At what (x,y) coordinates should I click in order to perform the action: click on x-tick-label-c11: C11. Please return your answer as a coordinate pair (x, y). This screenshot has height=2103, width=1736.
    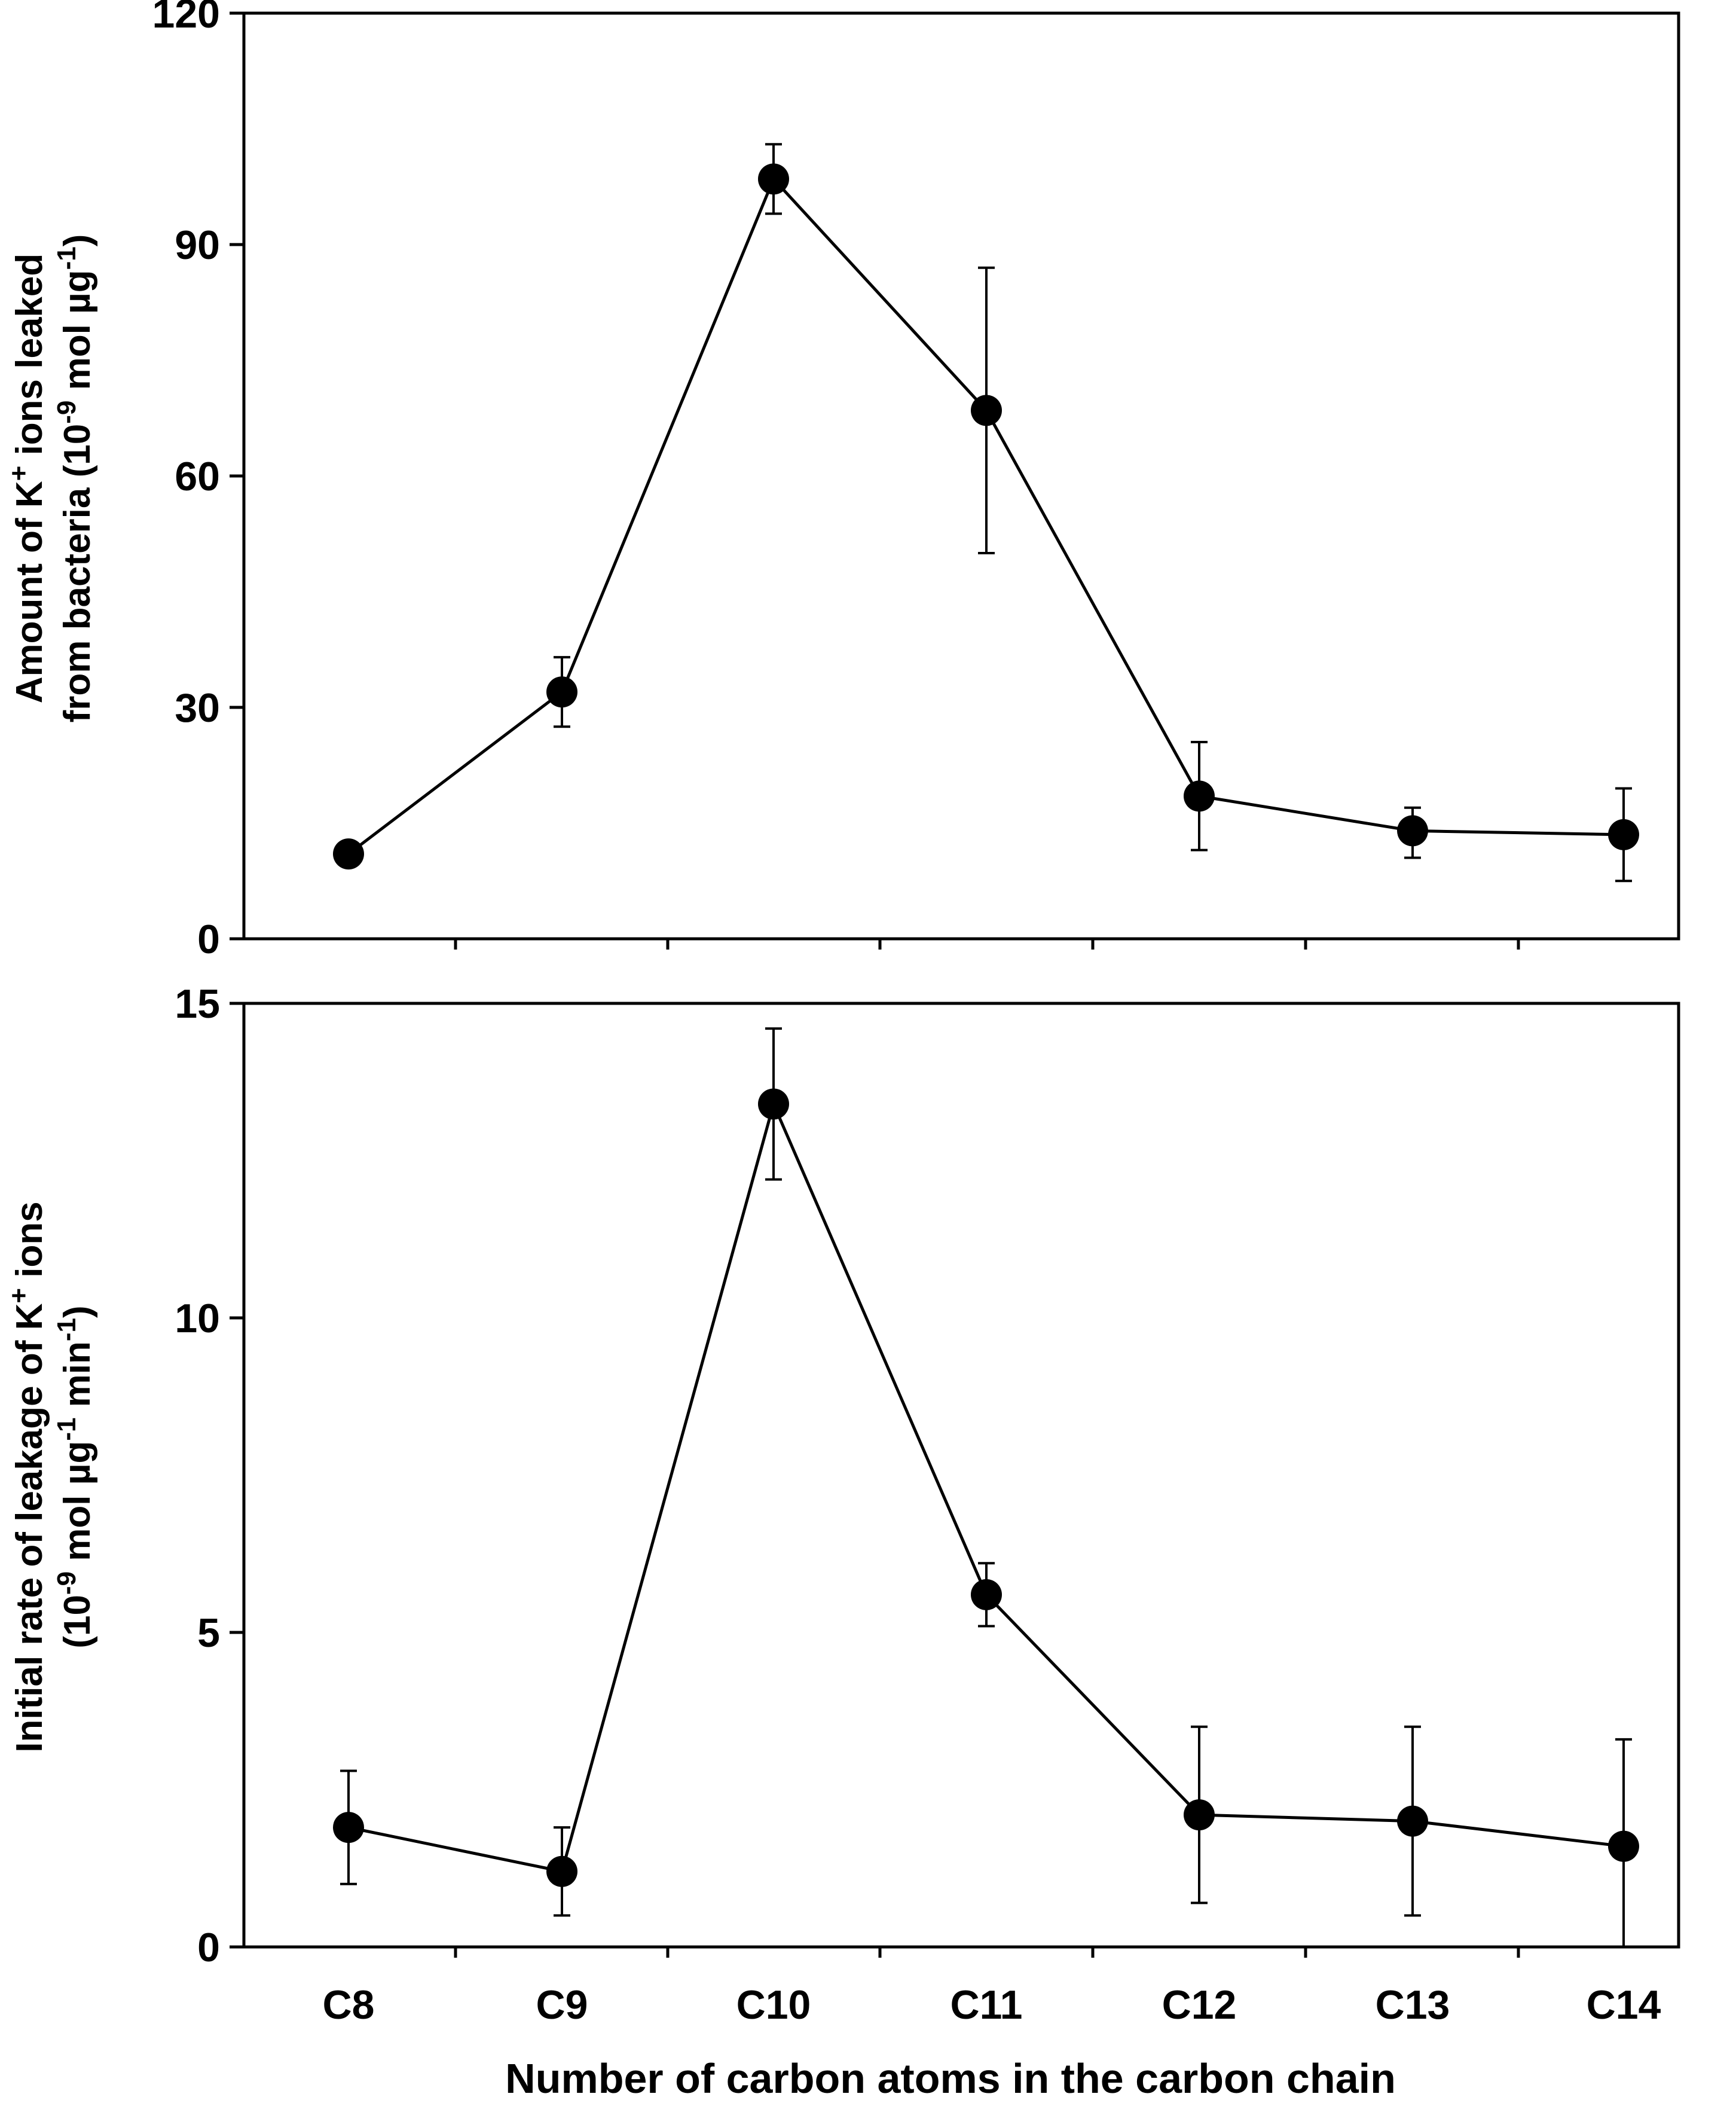
    Looking at the image, I should click on (986, 2005).